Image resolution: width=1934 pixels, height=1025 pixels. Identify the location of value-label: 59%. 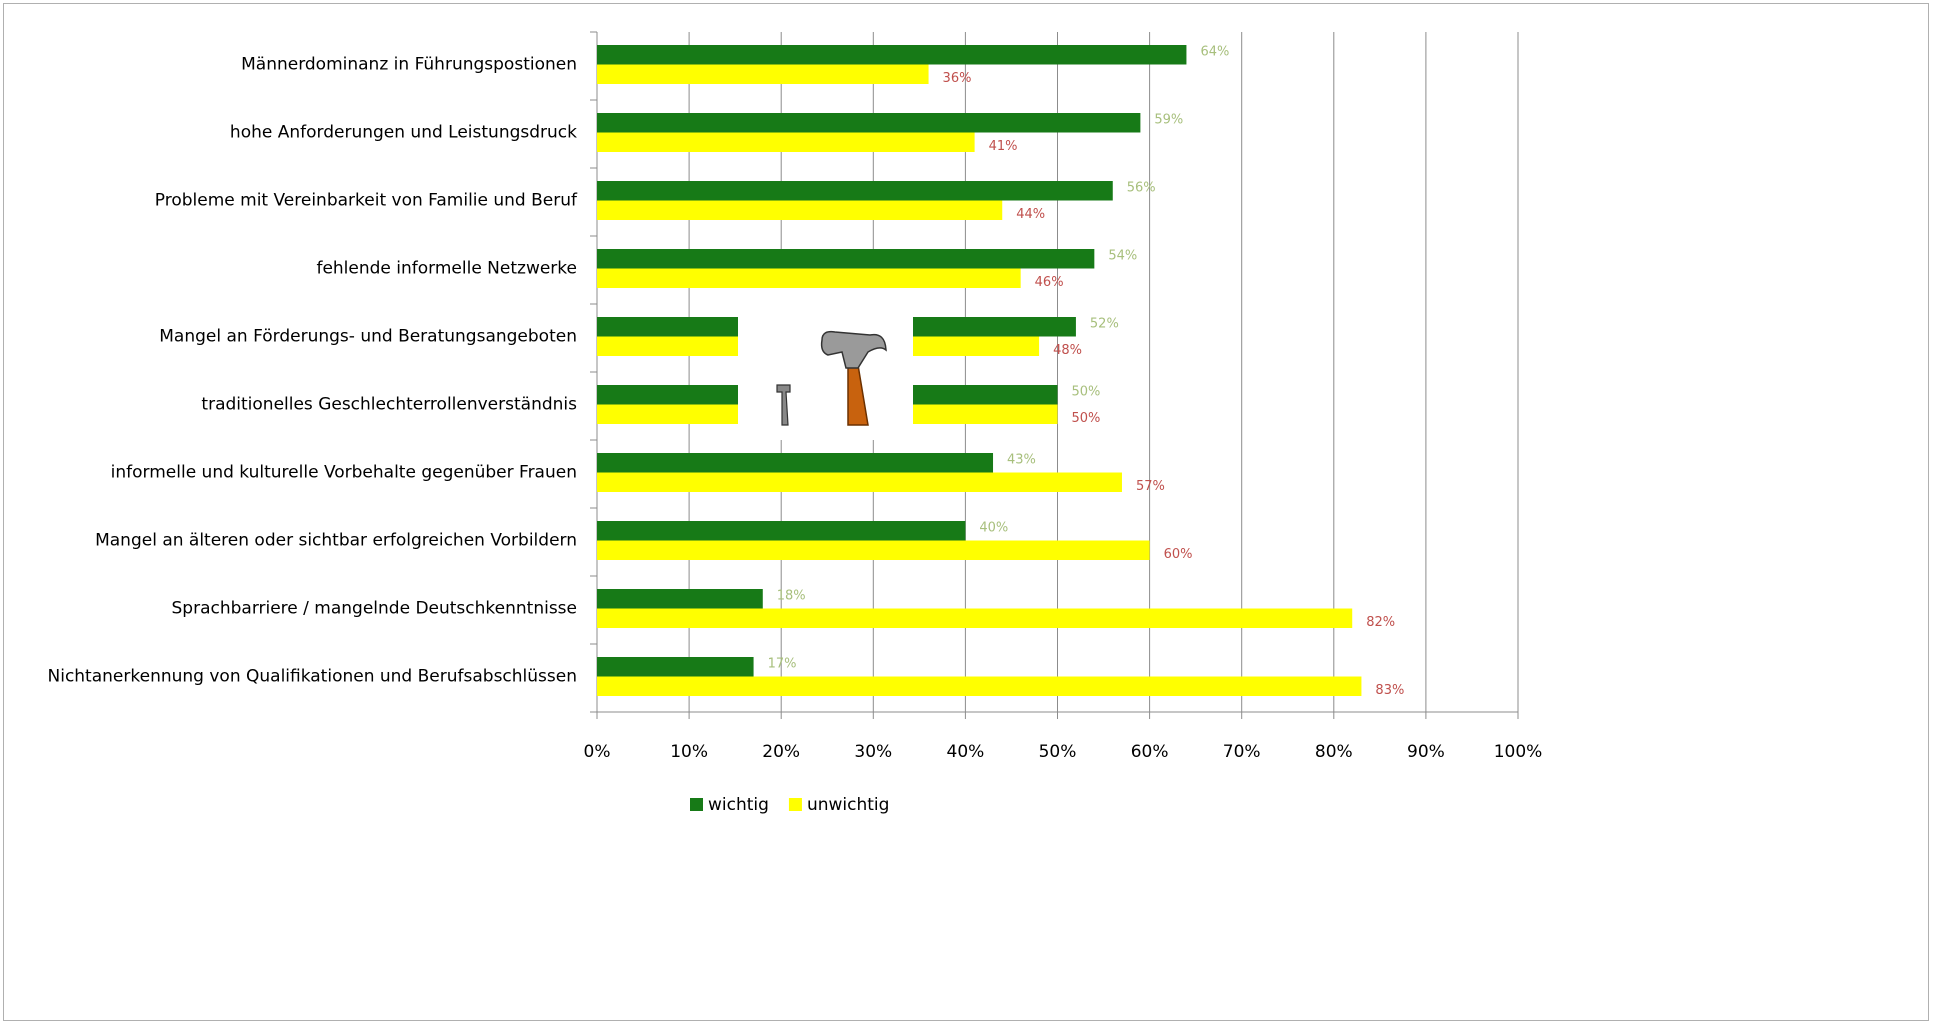
(1168, 119).